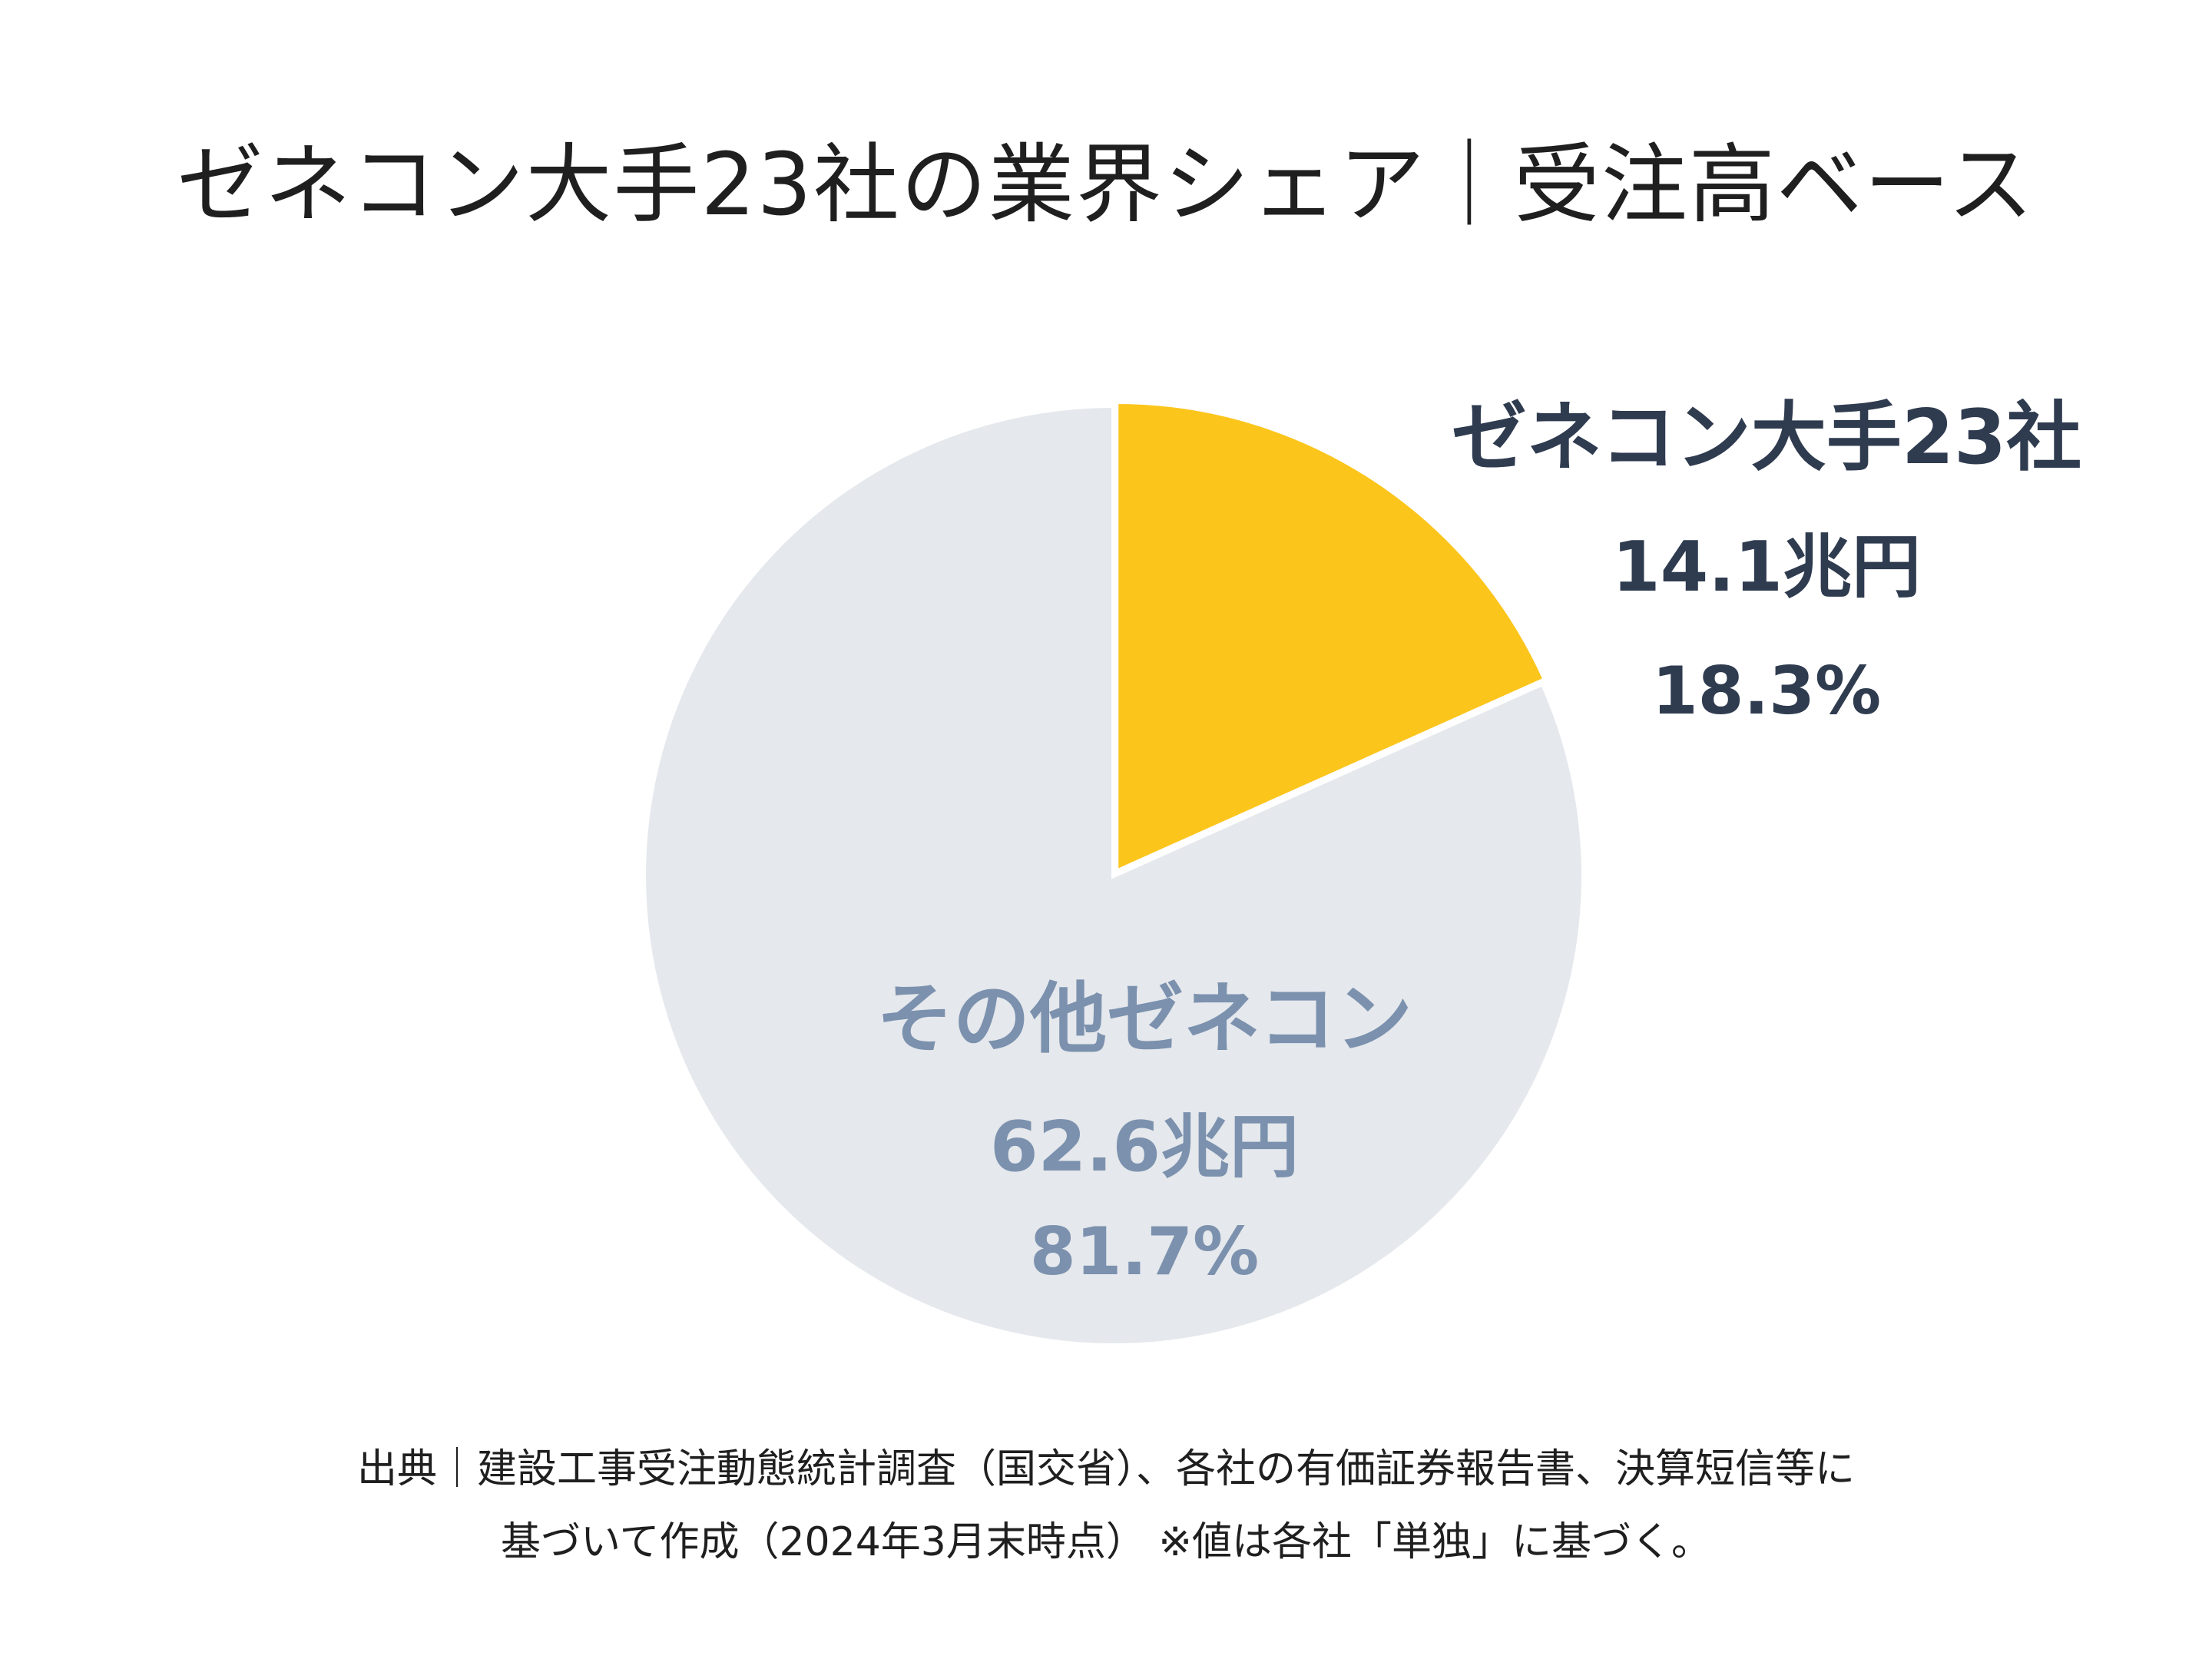 This screenshot has width=2212, height=1659. What do you see at coordinates (1767, 691) in the screenshot?
I see `label-major-percent: 18.3%` at bounding box center [1767, 691].